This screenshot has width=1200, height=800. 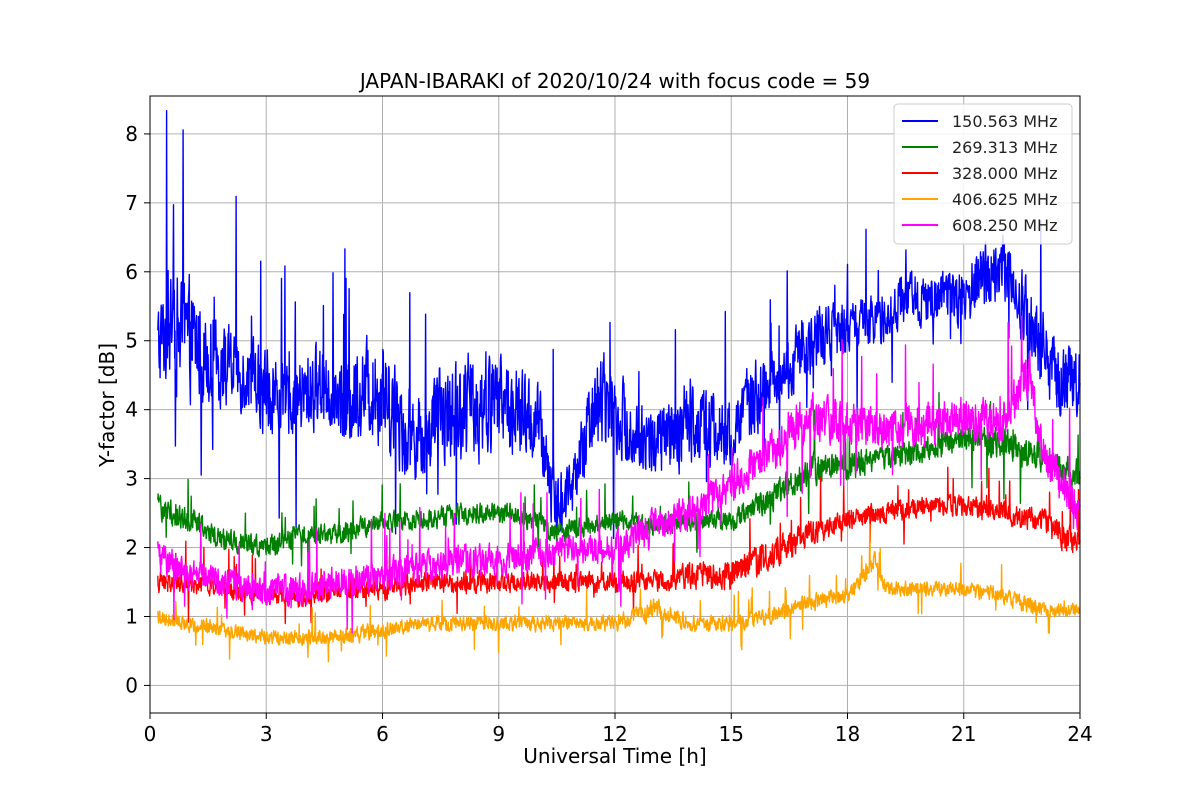 What do you see at coordinates (963, 734) in the screenshot?
I see `x-tick-label: 21` at bounding box center [963, 734].